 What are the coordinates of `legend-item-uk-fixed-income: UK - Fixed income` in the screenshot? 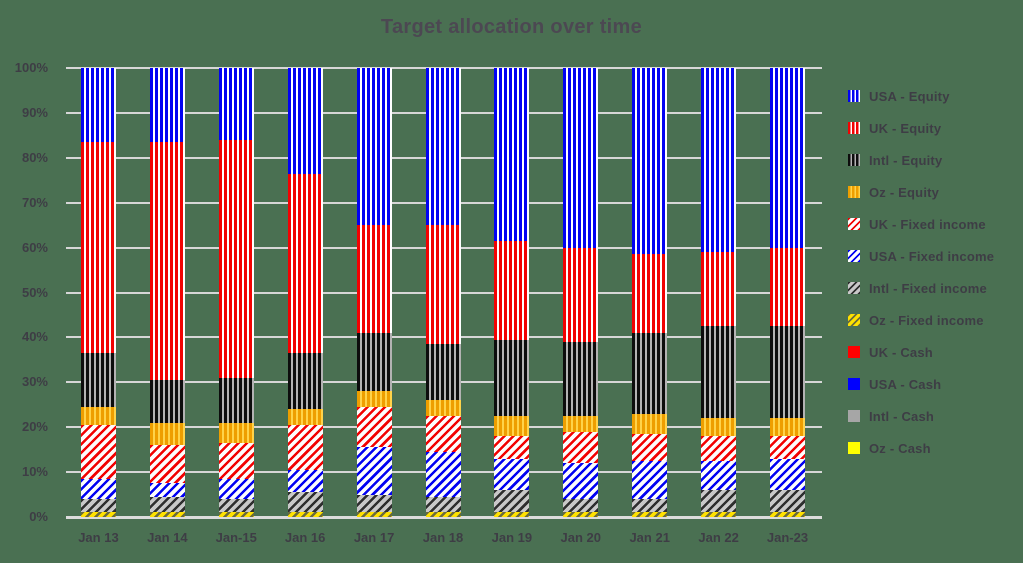 It's located at (921, 224).